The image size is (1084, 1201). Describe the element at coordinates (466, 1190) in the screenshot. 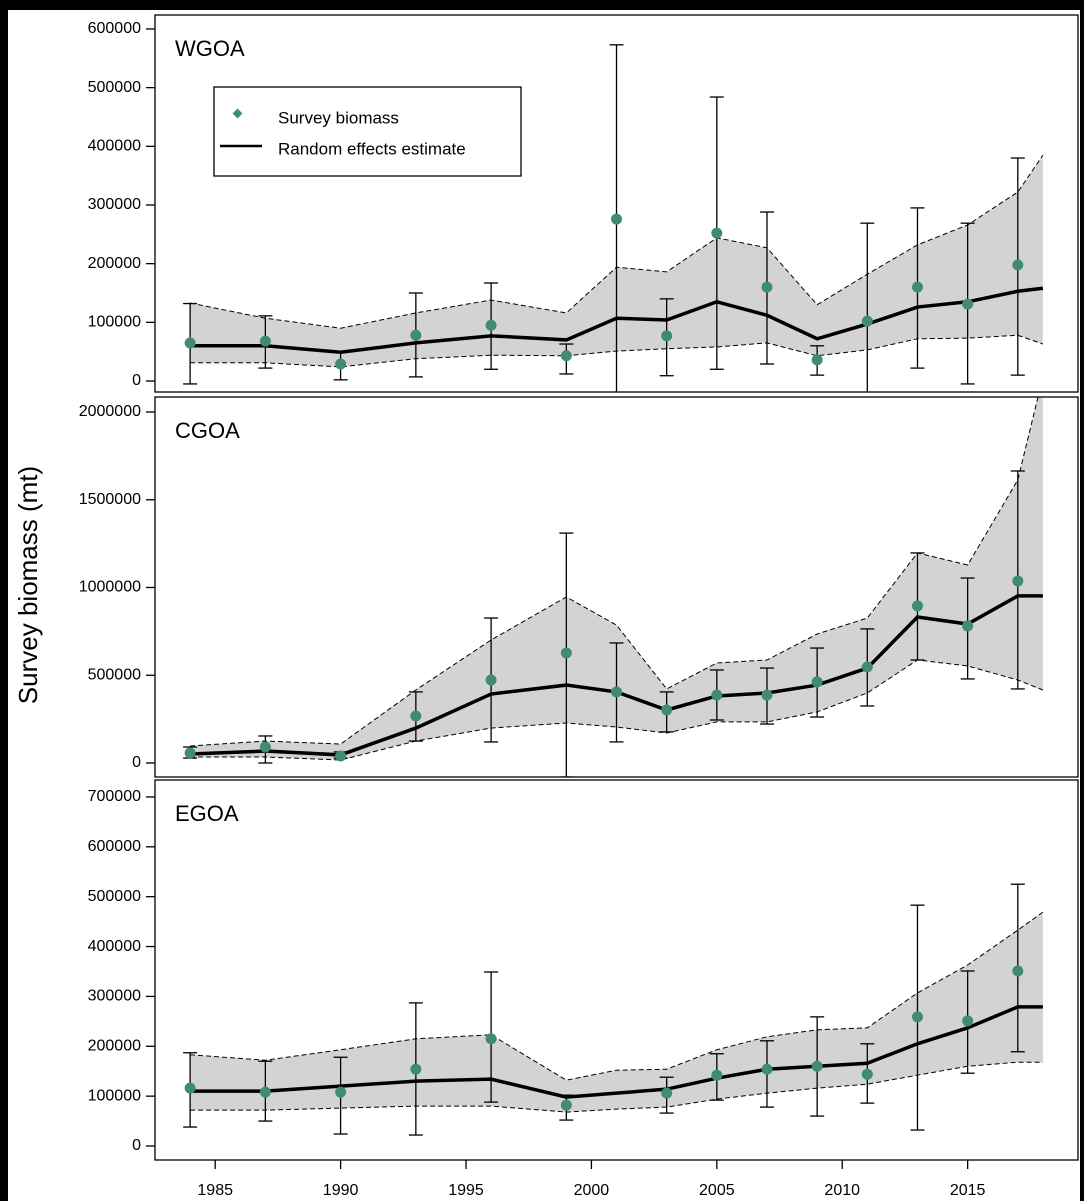

I see `x-tick-label: 1995` at that location.